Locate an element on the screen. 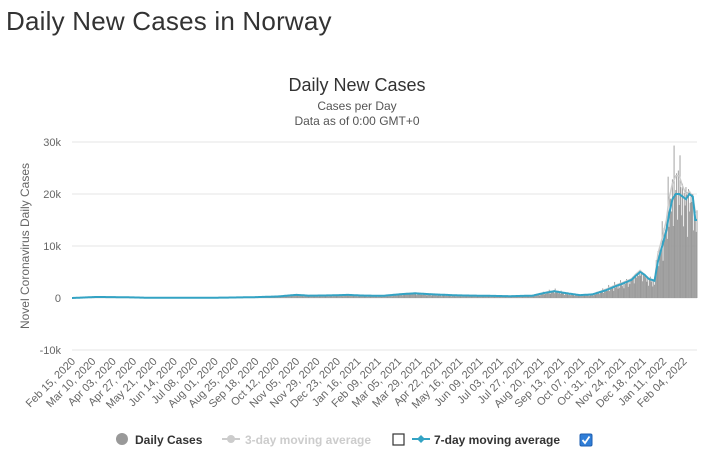 The height and width of the screenshot is (461, 705). legend-item-3day-average: 3-day moving average is located at coordinates (296, 440).